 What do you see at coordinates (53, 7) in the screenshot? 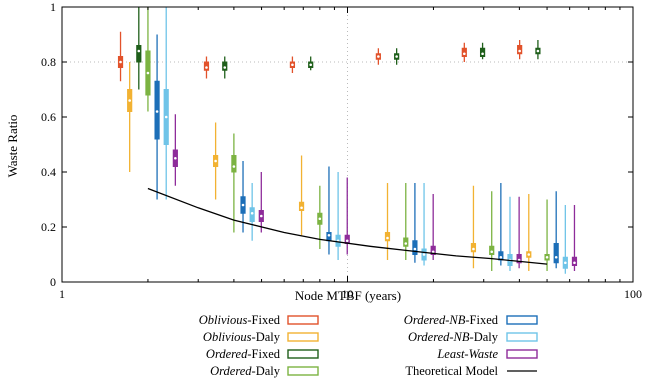
I see `y-tick-label: 1` at bounding box center [53, 7].